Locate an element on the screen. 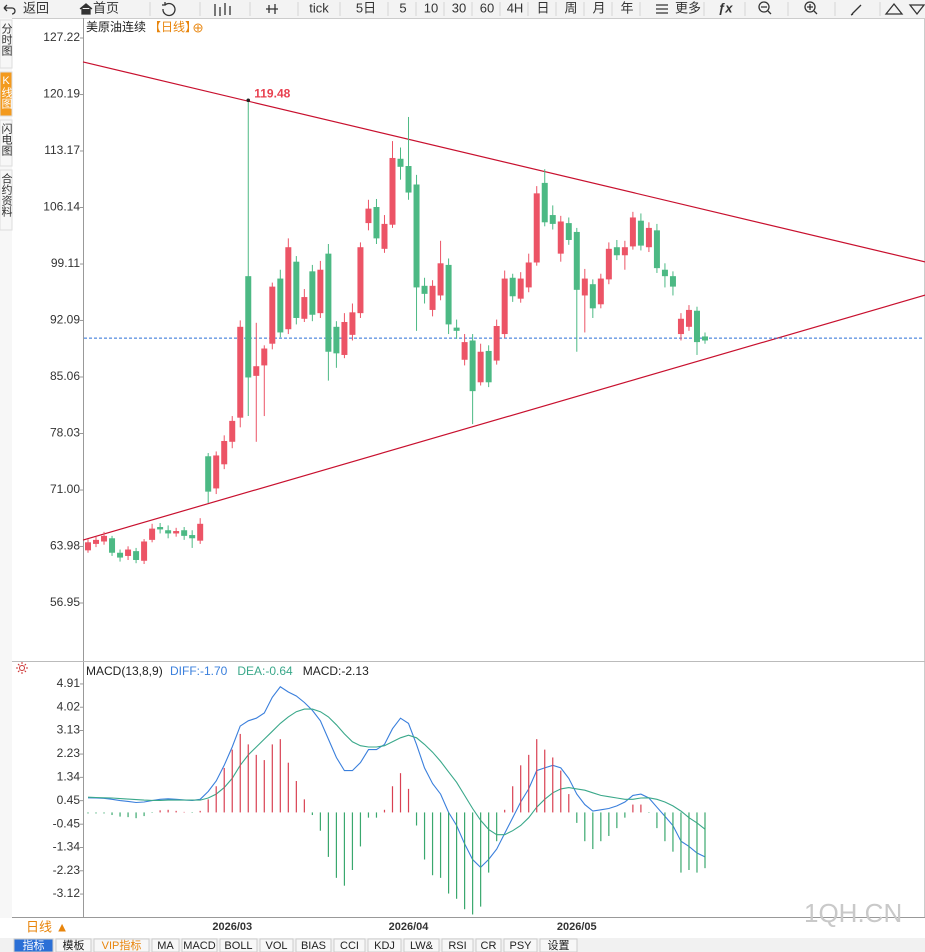 The height and width of the screenshot is (952, 925). side-tab: K线图 is located at coordinates (6, 92).